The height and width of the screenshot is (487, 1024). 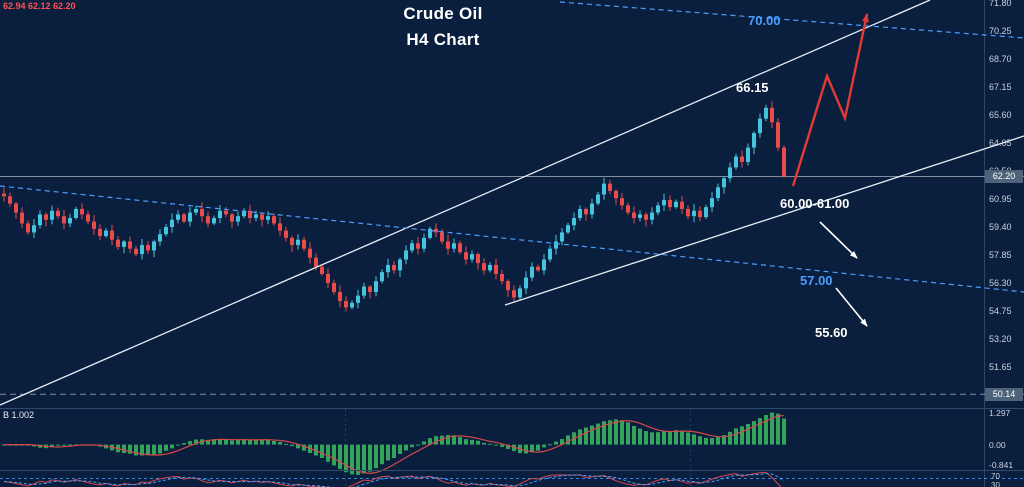 What do you see at coordinates (1000, 143) in the screenshot?
I see `price-axis-label: 64.05` at bounding box center [1000, 143].